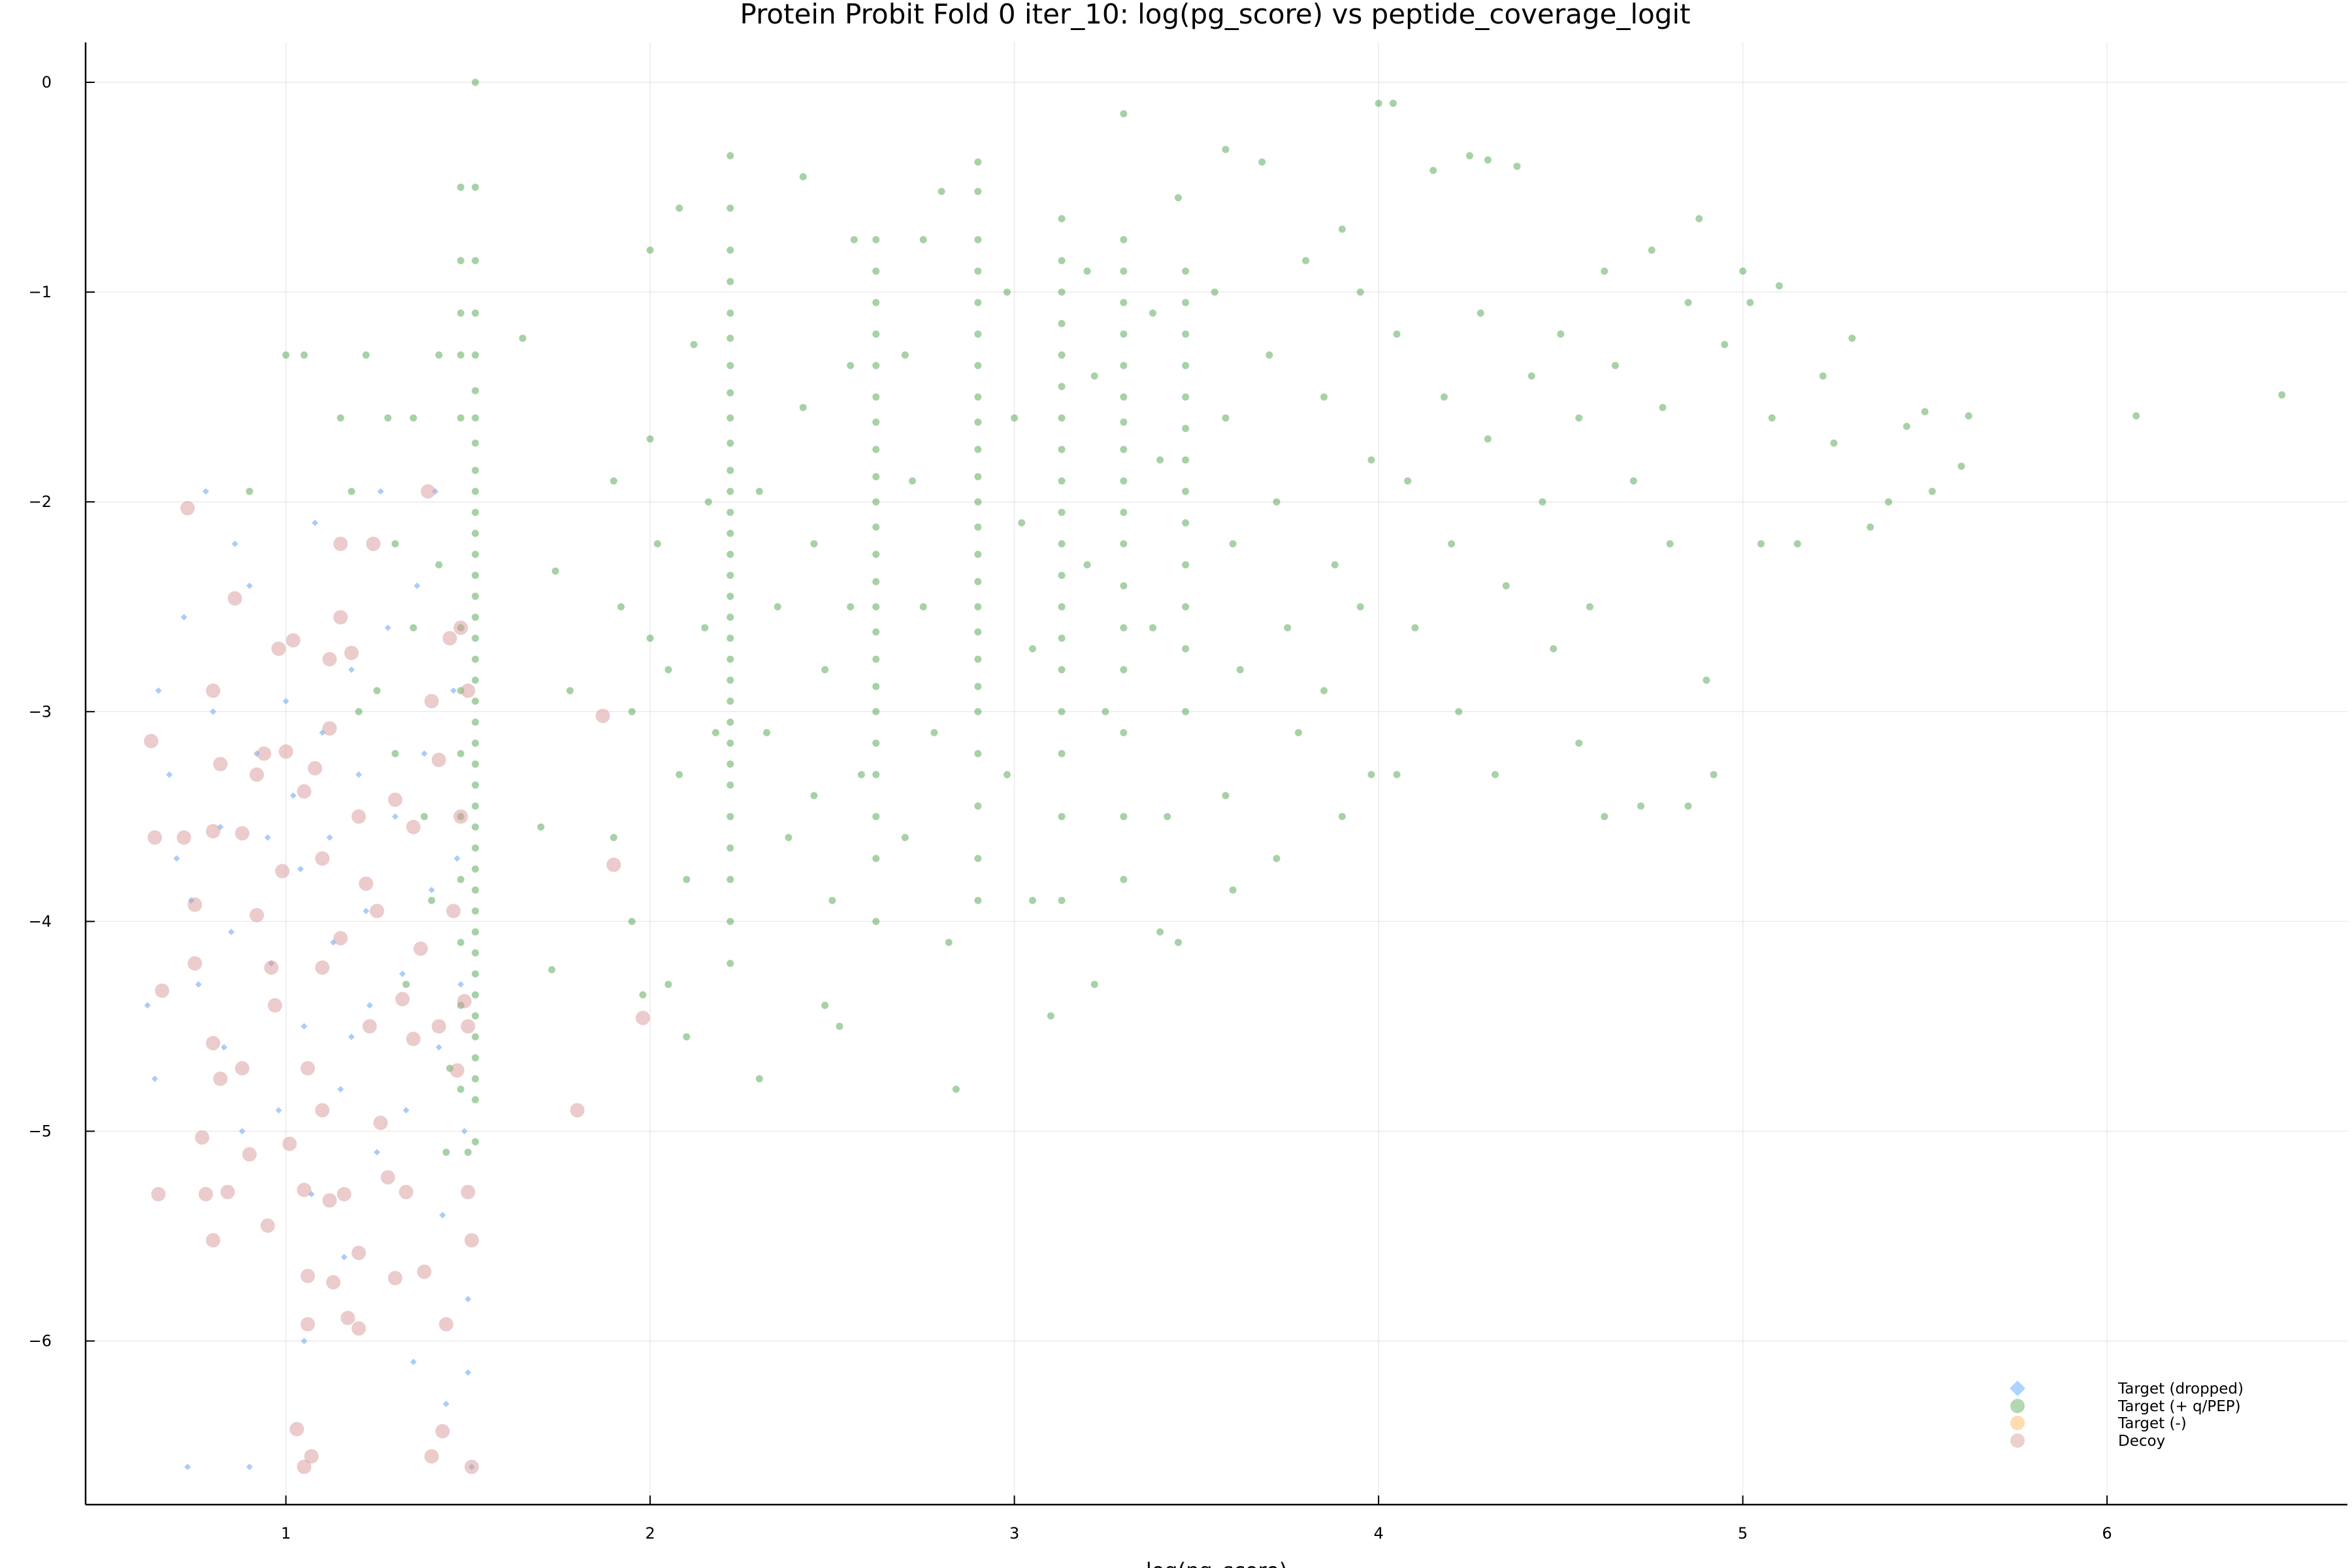 This screenshot has width=2352, height=1568. I want to click on x-tick-label: 5, so click(1743, 1533).